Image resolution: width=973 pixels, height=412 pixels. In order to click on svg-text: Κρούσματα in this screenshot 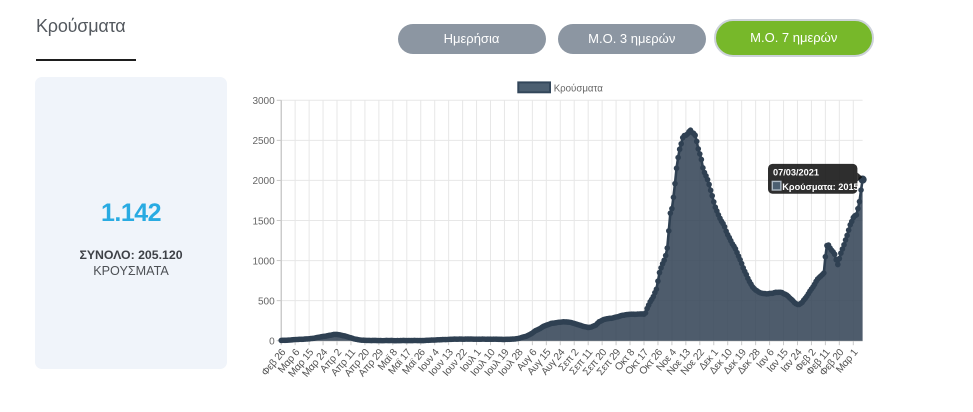, I will do `click(579, 88)`.